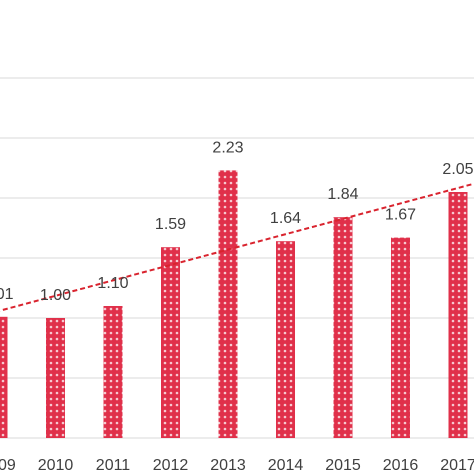  I want to click on x-tick-2013: 2013, so click(228, 465).